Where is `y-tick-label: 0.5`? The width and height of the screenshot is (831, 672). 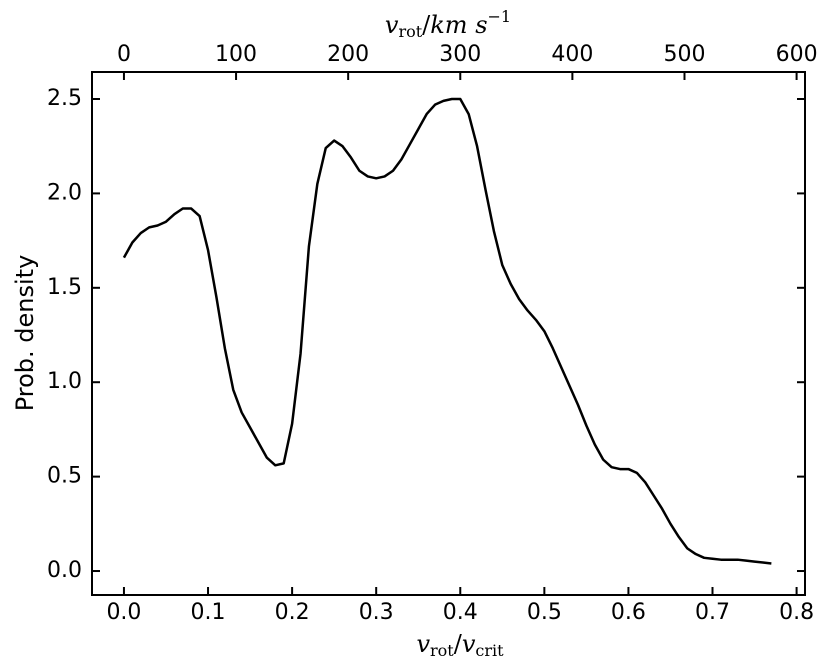
y-tick-label: 0.5 is located at coordinates (64, 476).